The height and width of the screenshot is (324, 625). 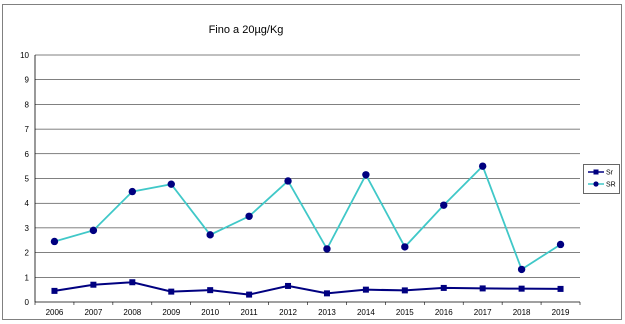 What do you see at coordinates (249, 294) in the screenshot?
I see `data-point-Sr-2011` at bounding box center [249, 294].